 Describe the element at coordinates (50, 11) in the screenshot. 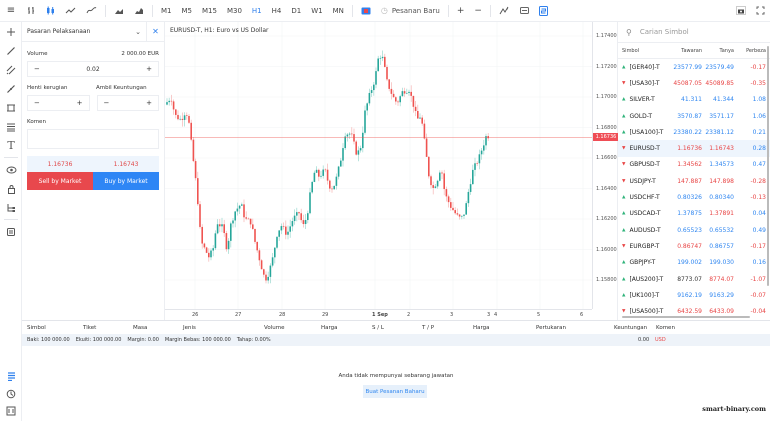

I see `candle-chart-icon` at that location.